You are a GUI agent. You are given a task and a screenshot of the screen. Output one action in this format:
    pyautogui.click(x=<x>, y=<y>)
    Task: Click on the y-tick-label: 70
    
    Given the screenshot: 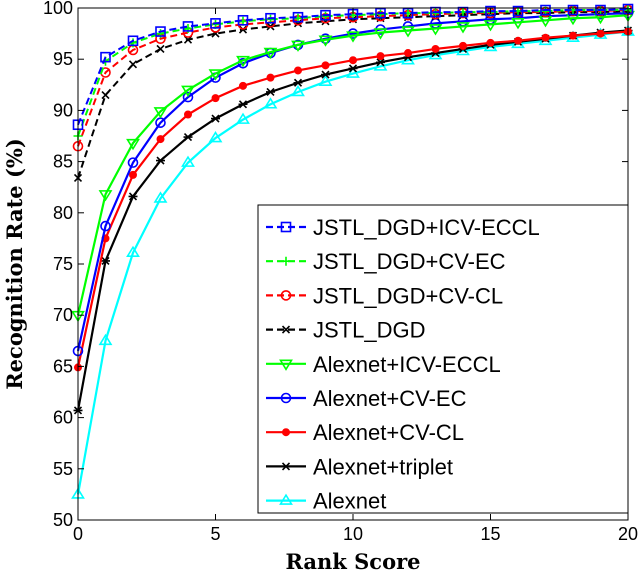 What is the action you would take?
    pyautogui.click(x=63, y=315)
    